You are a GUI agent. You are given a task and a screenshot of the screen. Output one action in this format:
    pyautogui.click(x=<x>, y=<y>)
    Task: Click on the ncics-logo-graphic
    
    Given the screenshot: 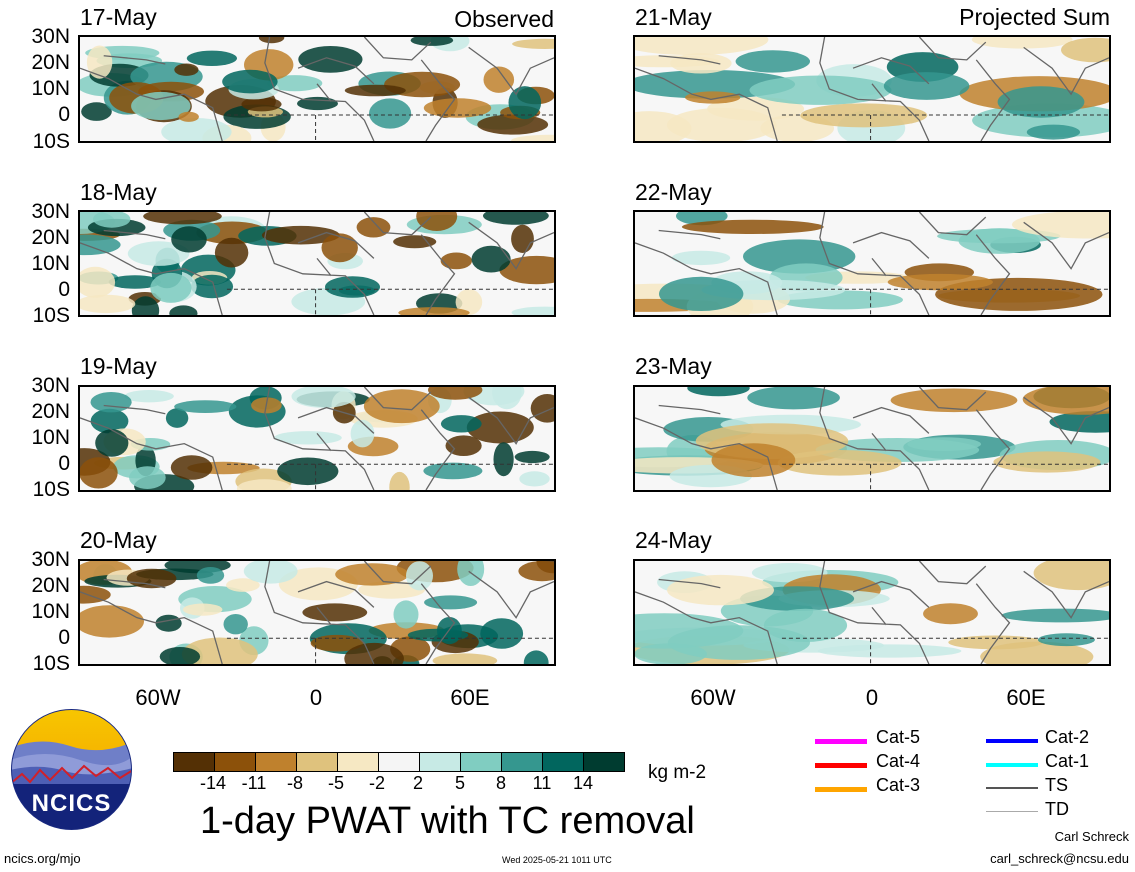 What is the action you would take?
    pyautogui.click(x=71, y=769)
    